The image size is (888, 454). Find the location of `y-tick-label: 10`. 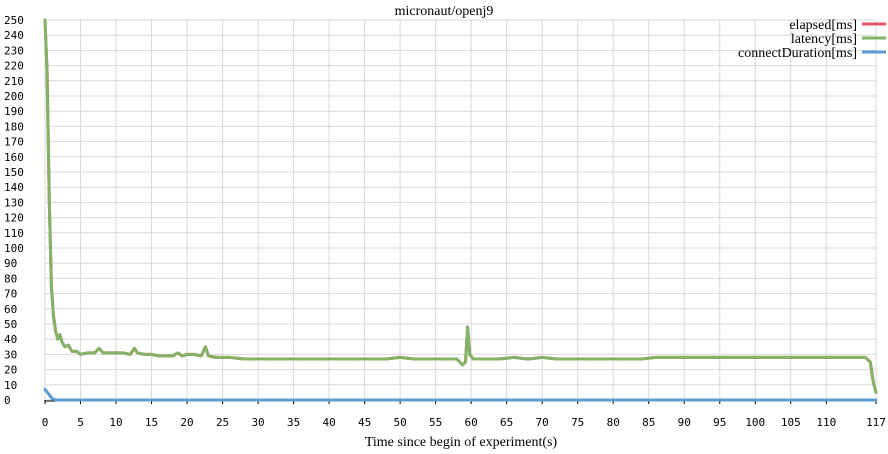

y-tick-label: 10 is located at coordinates (10, 385).